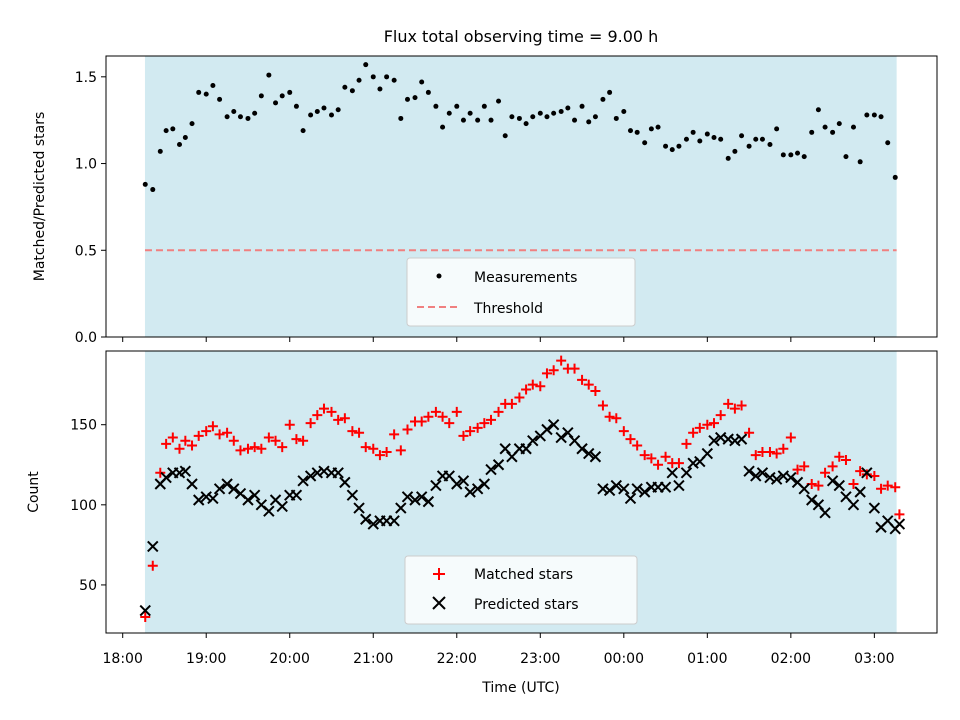 This screenshot has height=720, width=960. What do you see at coordinates (290, 659) in the screenshot?
I see `x-tick-label: 20:00` at bounding box center [290, 659].